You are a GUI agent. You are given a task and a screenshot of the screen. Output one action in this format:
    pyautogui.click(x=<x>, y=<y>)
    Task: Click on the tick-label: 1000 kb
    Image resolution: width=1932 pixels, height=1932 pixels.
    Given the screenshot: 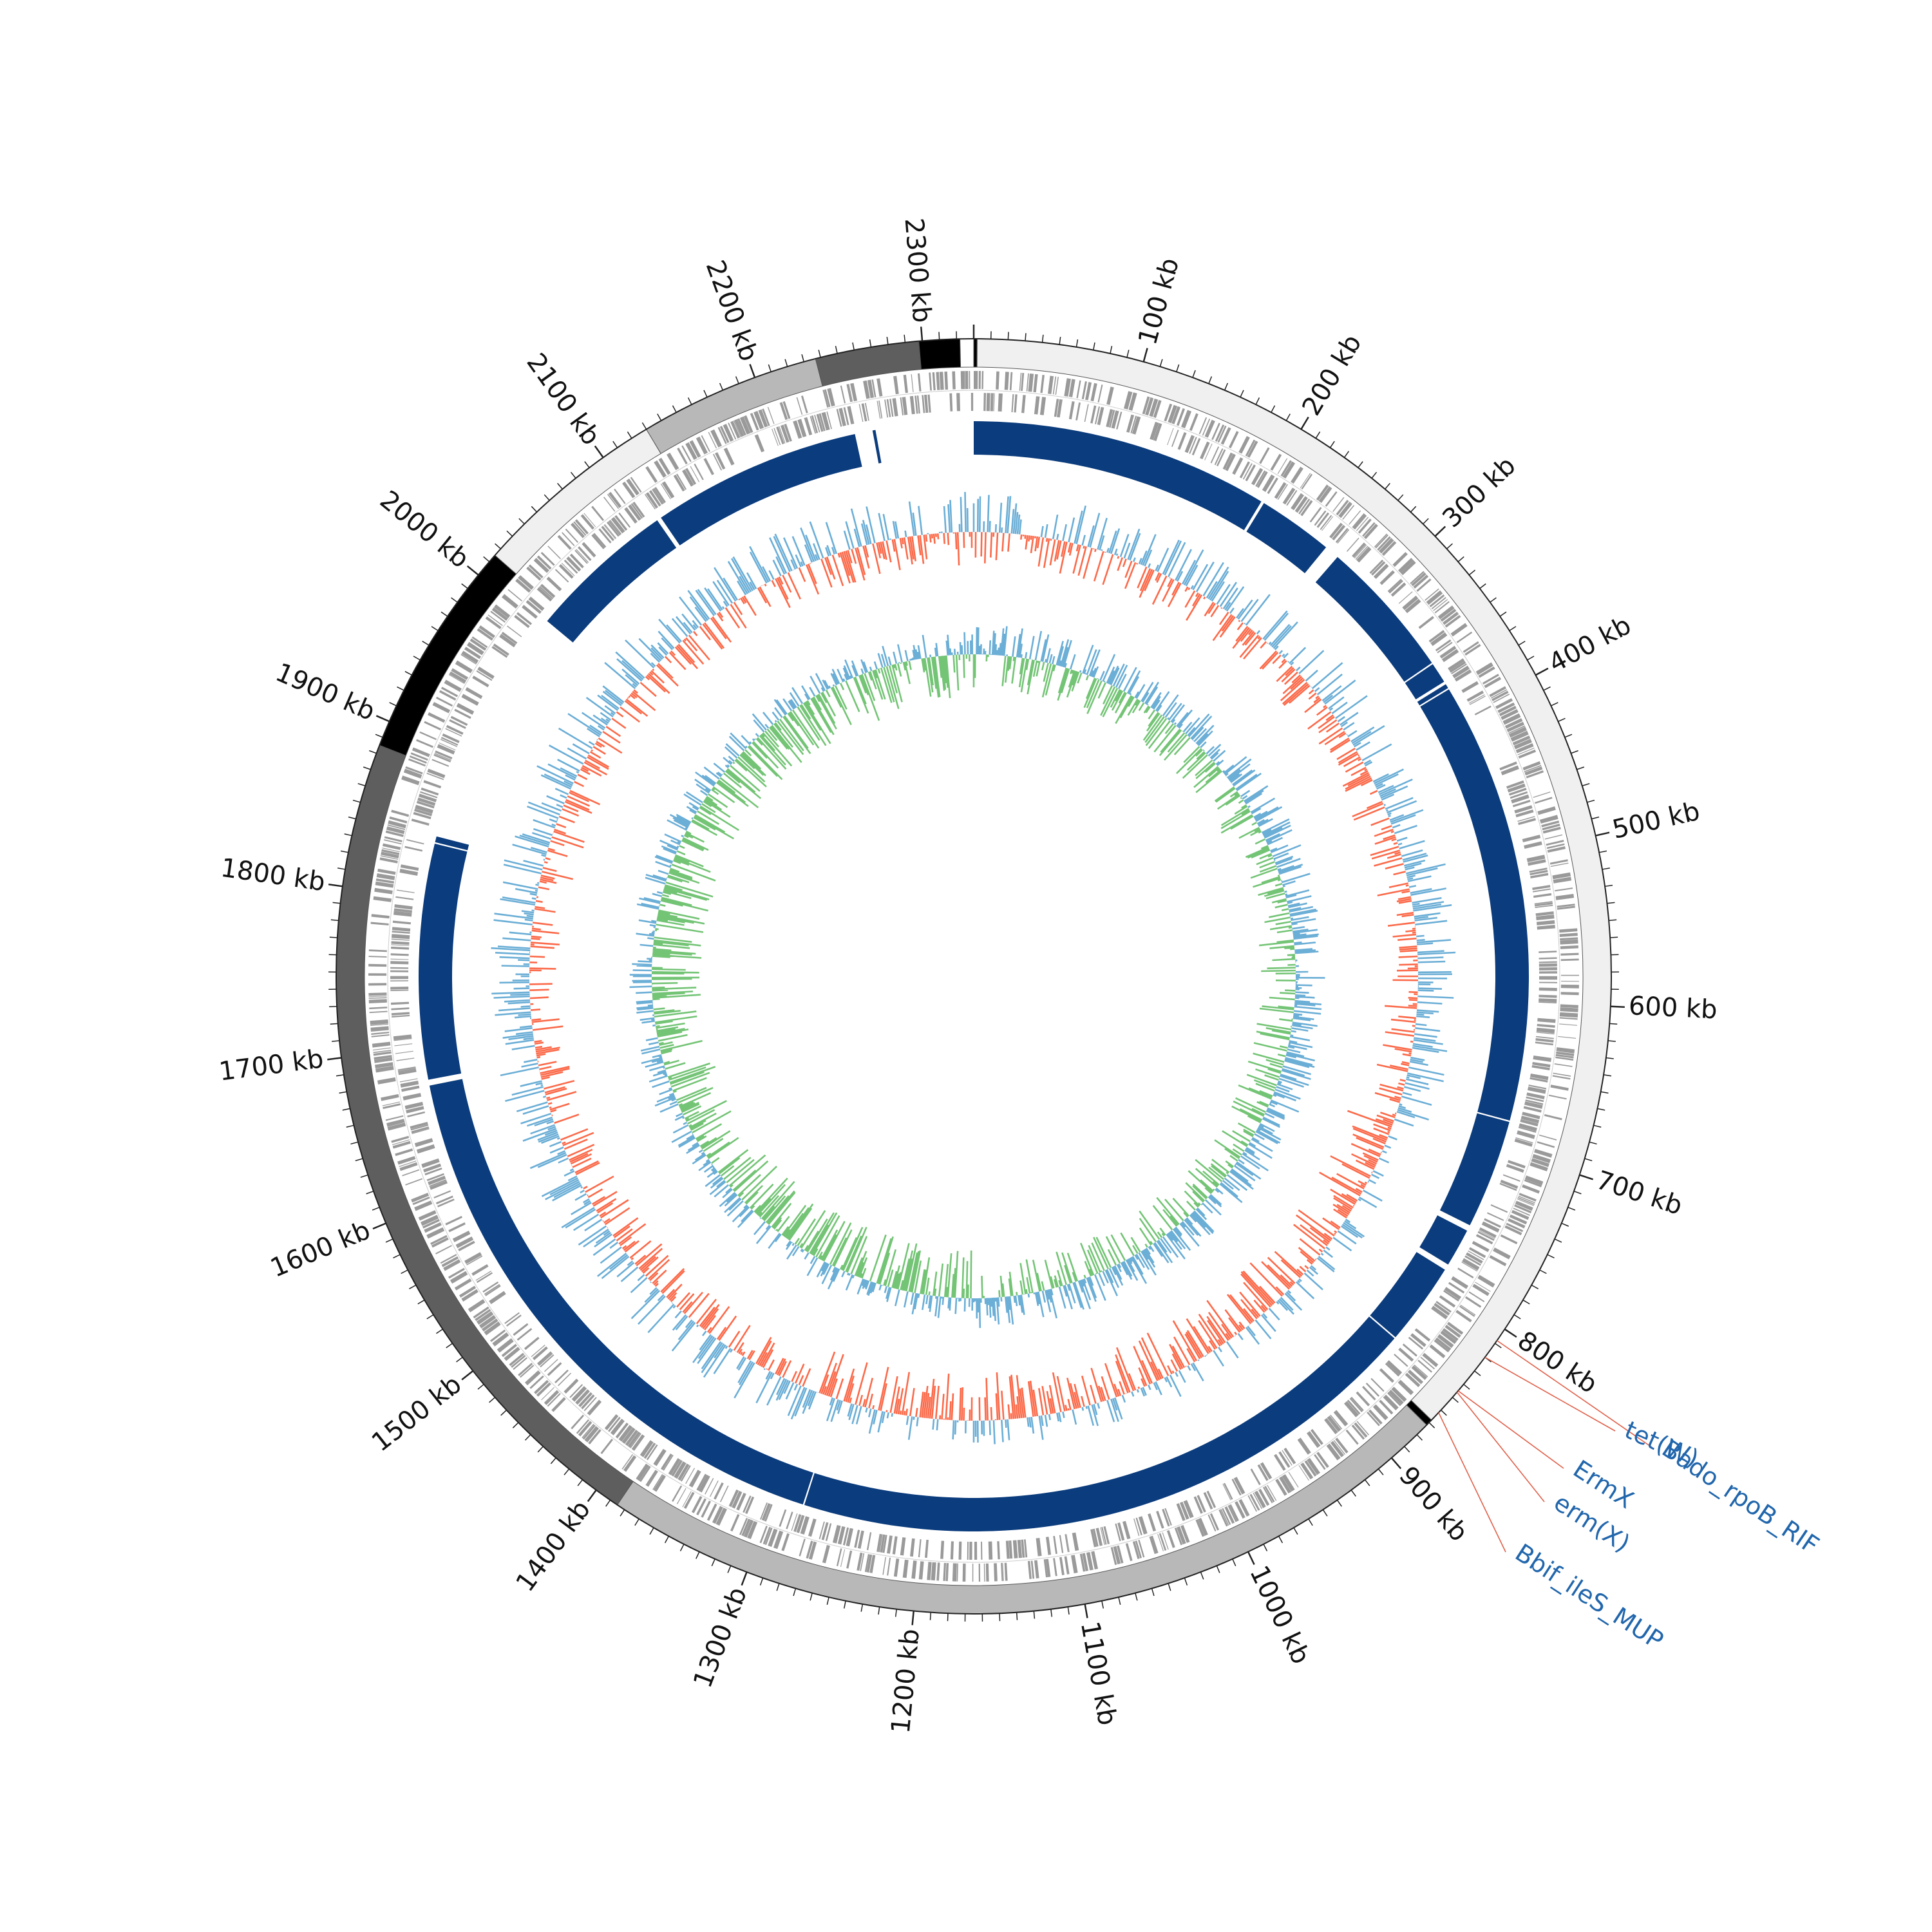 What is the action you would take?
    pyautogui.click(x=1280, y=1615)
    